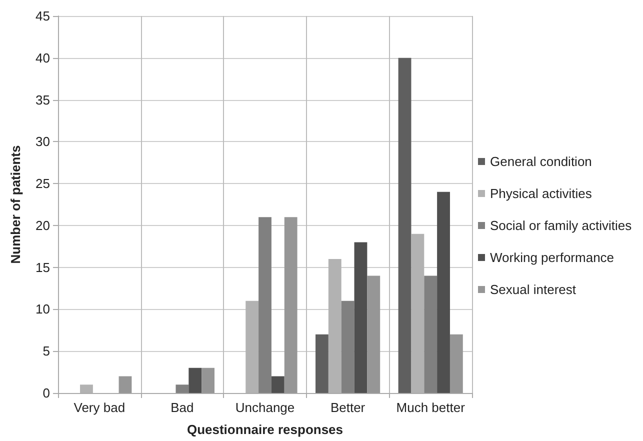 The image size is (643, 441). Describe the element at coordinates (265, 407) in the screenshot. I see `x-tick-label: Unchange` at that location.